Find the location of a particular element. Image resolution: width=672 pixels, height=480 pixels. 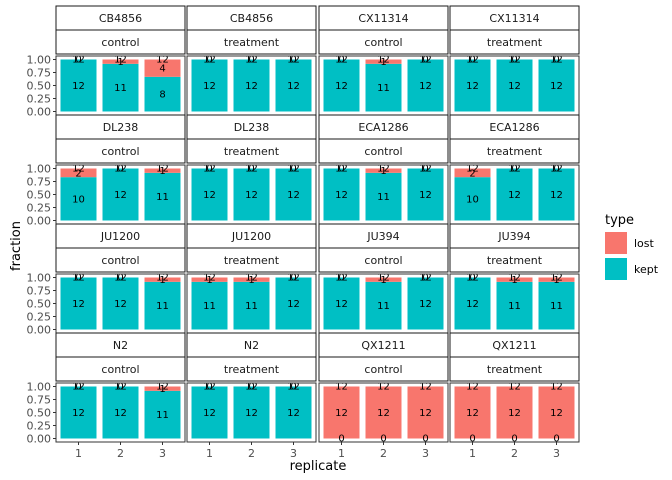

legend-label-kept: kept is located at coordinates (646, 269).